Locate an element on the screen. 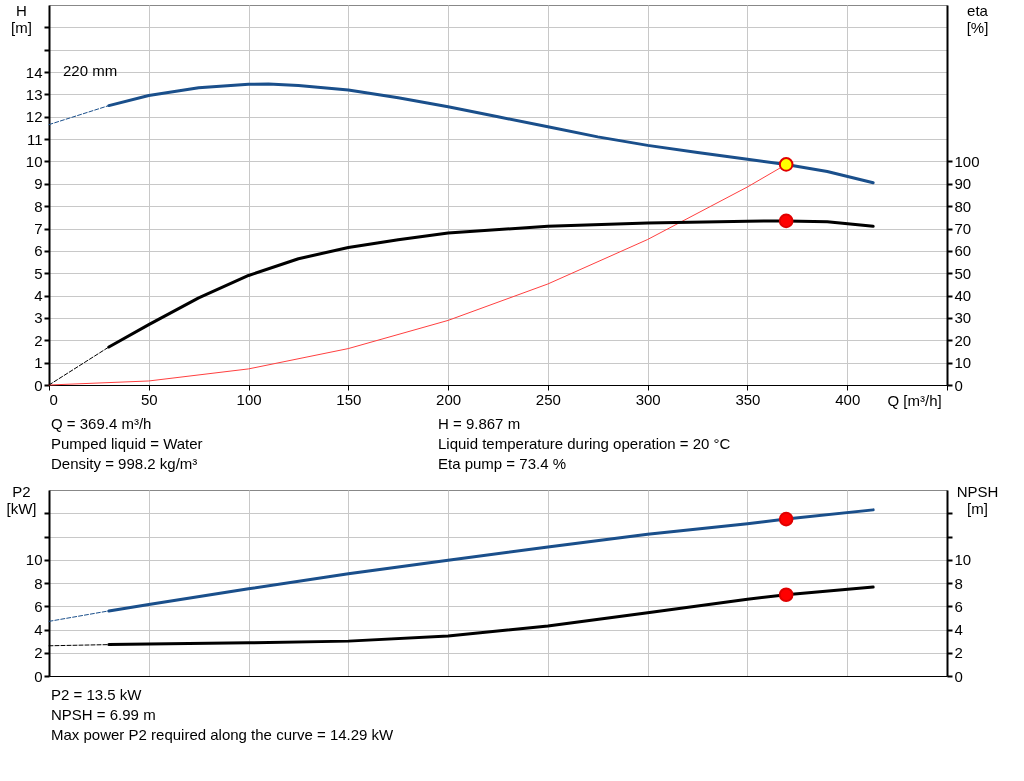 The height and width of the screenshot is (781, 1024). text: NPSH = 6.99 m is located at coordinates (103, 714).